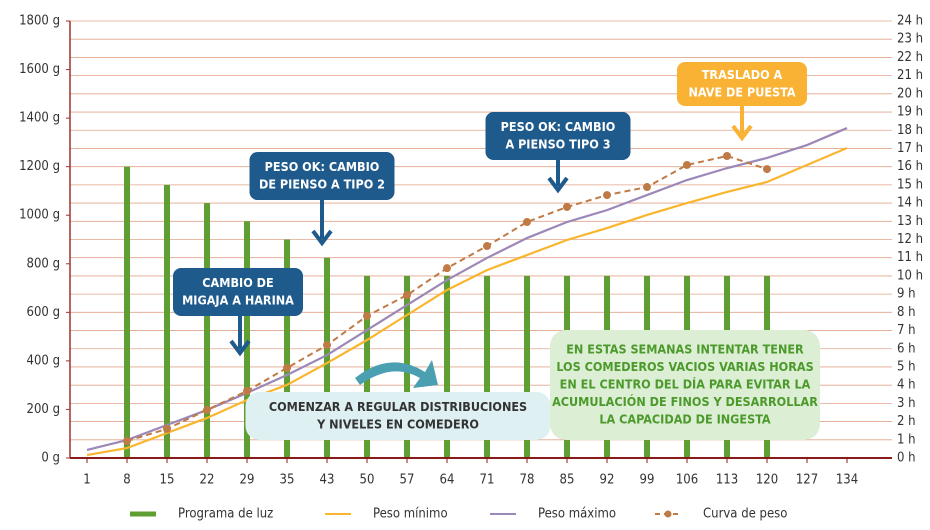 The height and width of the screenshot is (530, 930). I want to click on y2-tick-label: 12 h, so click(910, 239).